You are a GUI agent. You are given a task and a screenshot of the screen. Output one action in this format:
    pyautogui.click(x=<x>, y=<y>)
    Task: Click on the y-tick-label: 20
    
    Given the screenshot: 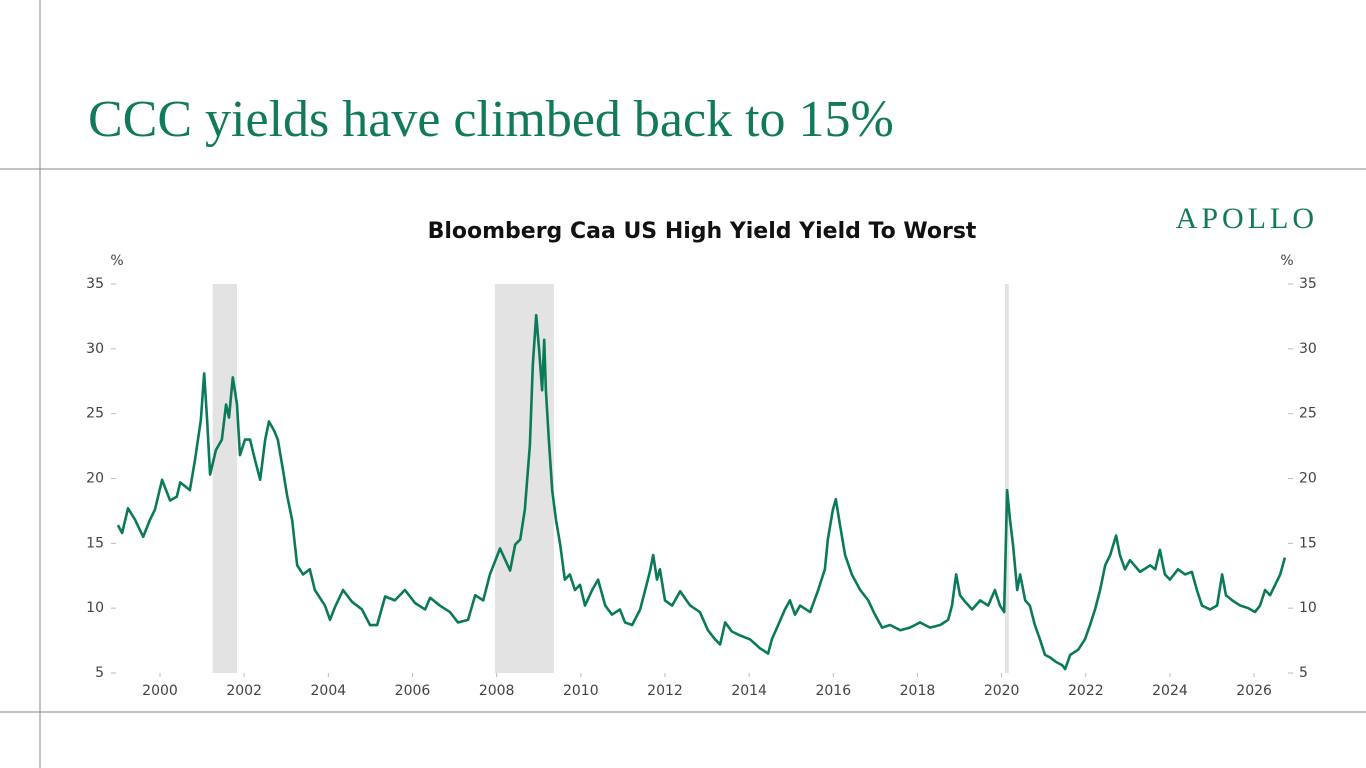 What is the action you would take?
    pyautogui.click(x=95, y=479)
    